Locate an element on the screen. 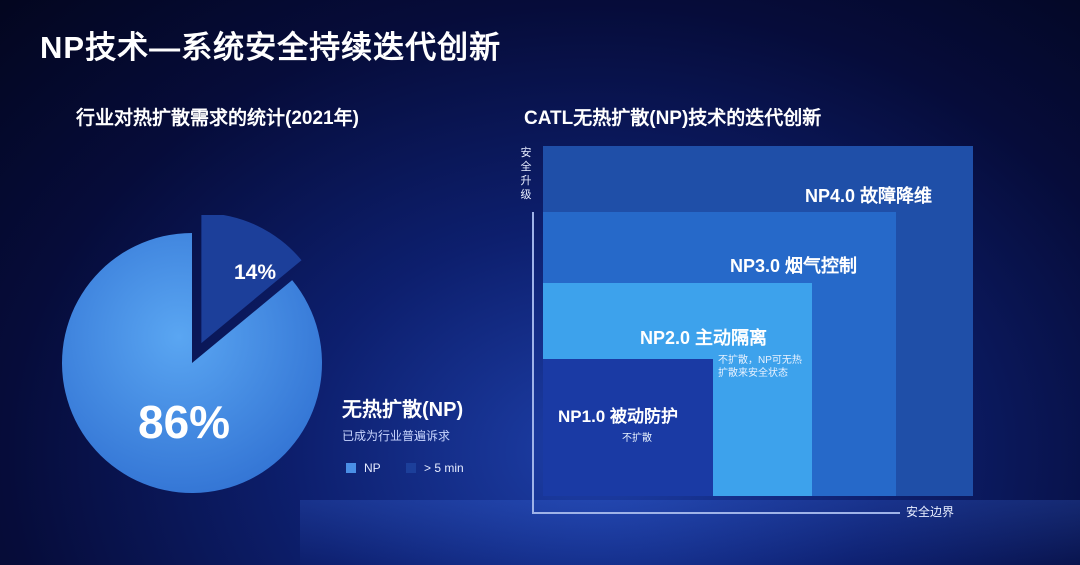  pie-chart-title: 行业对热扩散需求的统计(2021年) is located at coordinates (217, 118).